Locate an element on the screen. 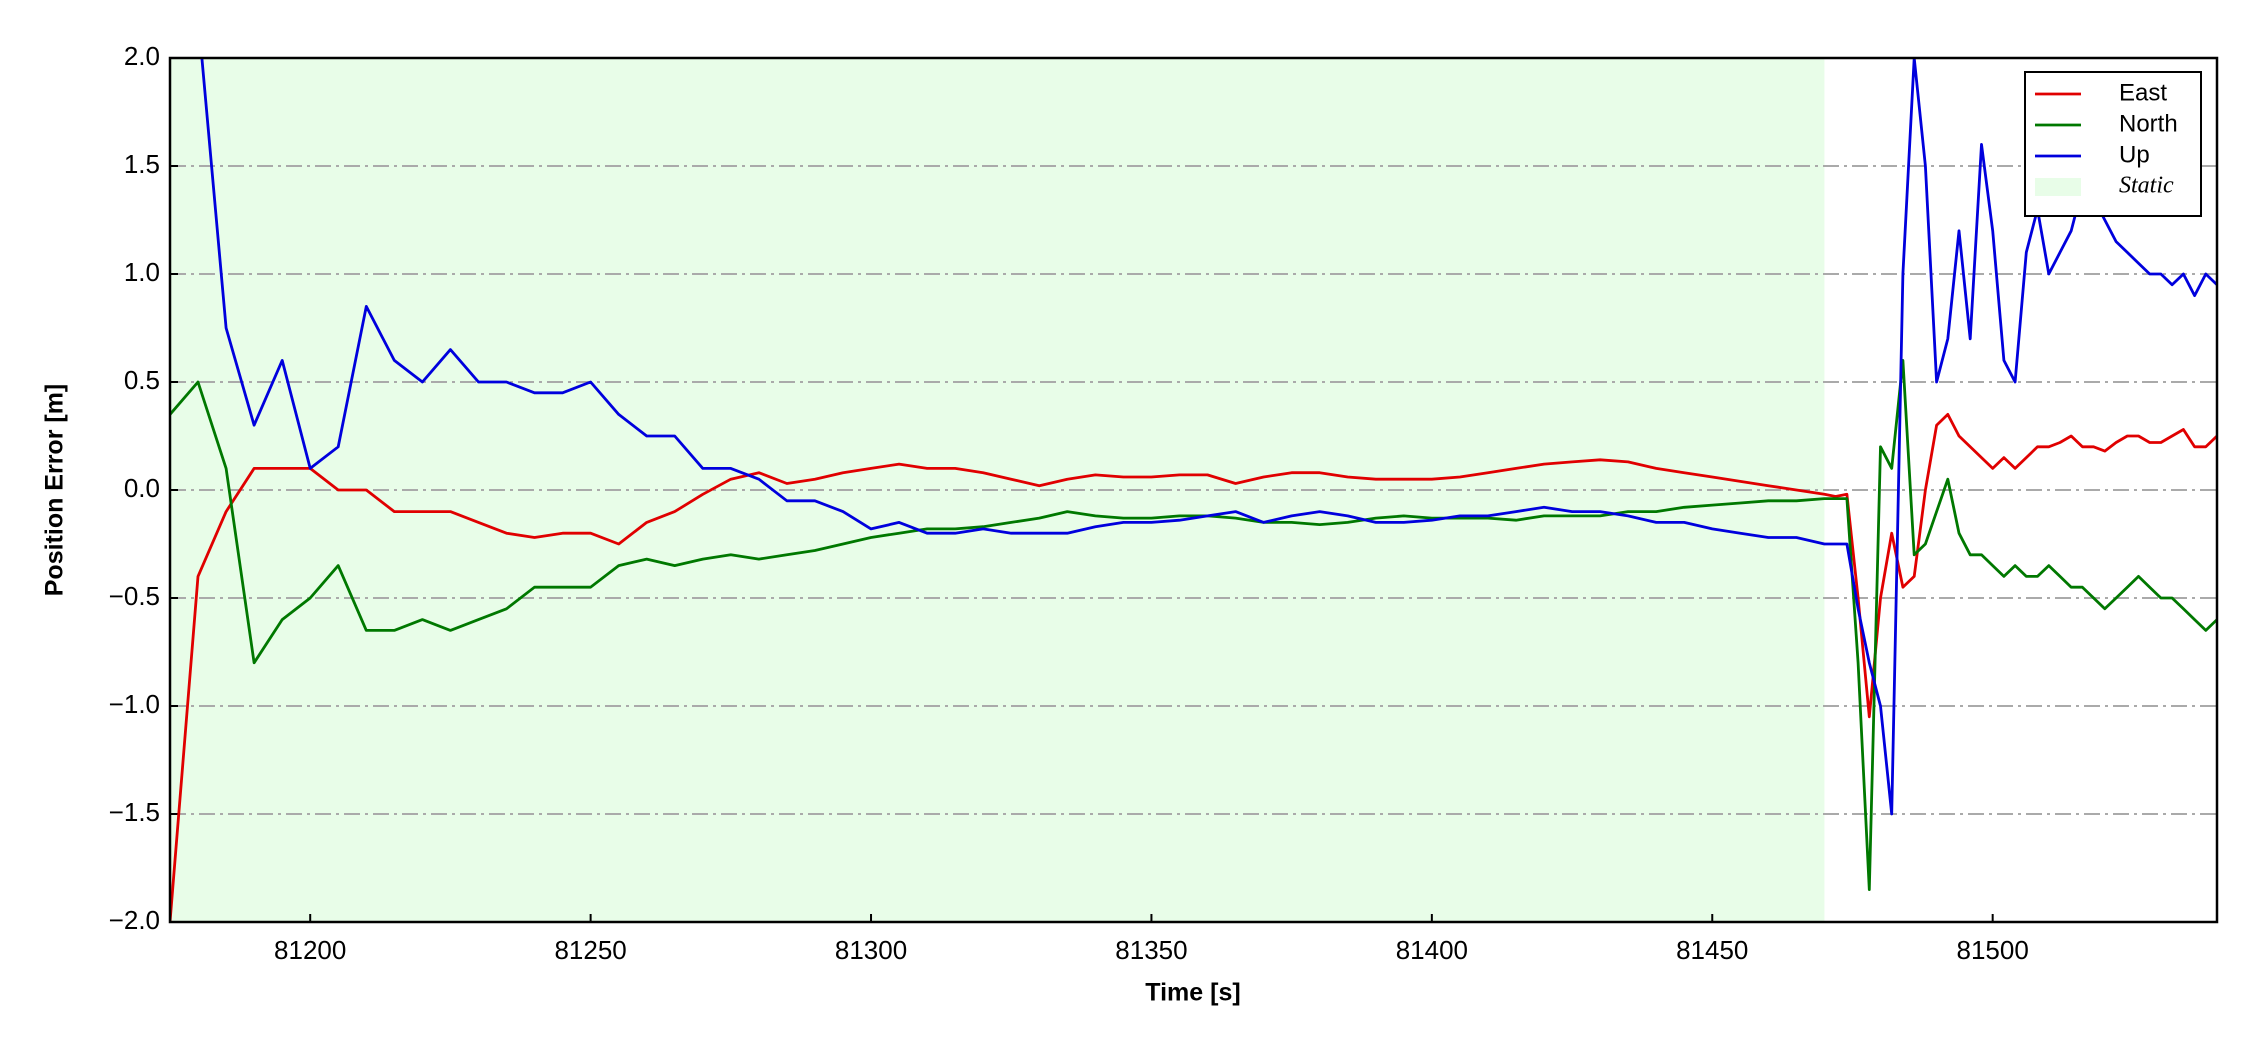 This screenshot has height=1050, width=2250. y-tick-label: −2.0 is located at coordinates (134, 920).